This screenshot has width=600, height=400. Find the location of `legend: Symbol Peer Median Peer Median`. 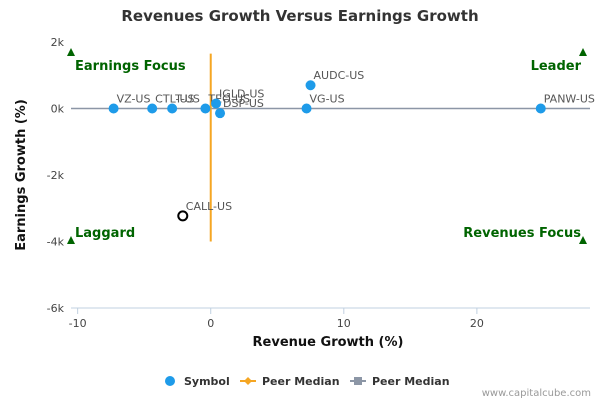

legend: Symbol Peer Median Peer Median is located at coordinates (307, 381).